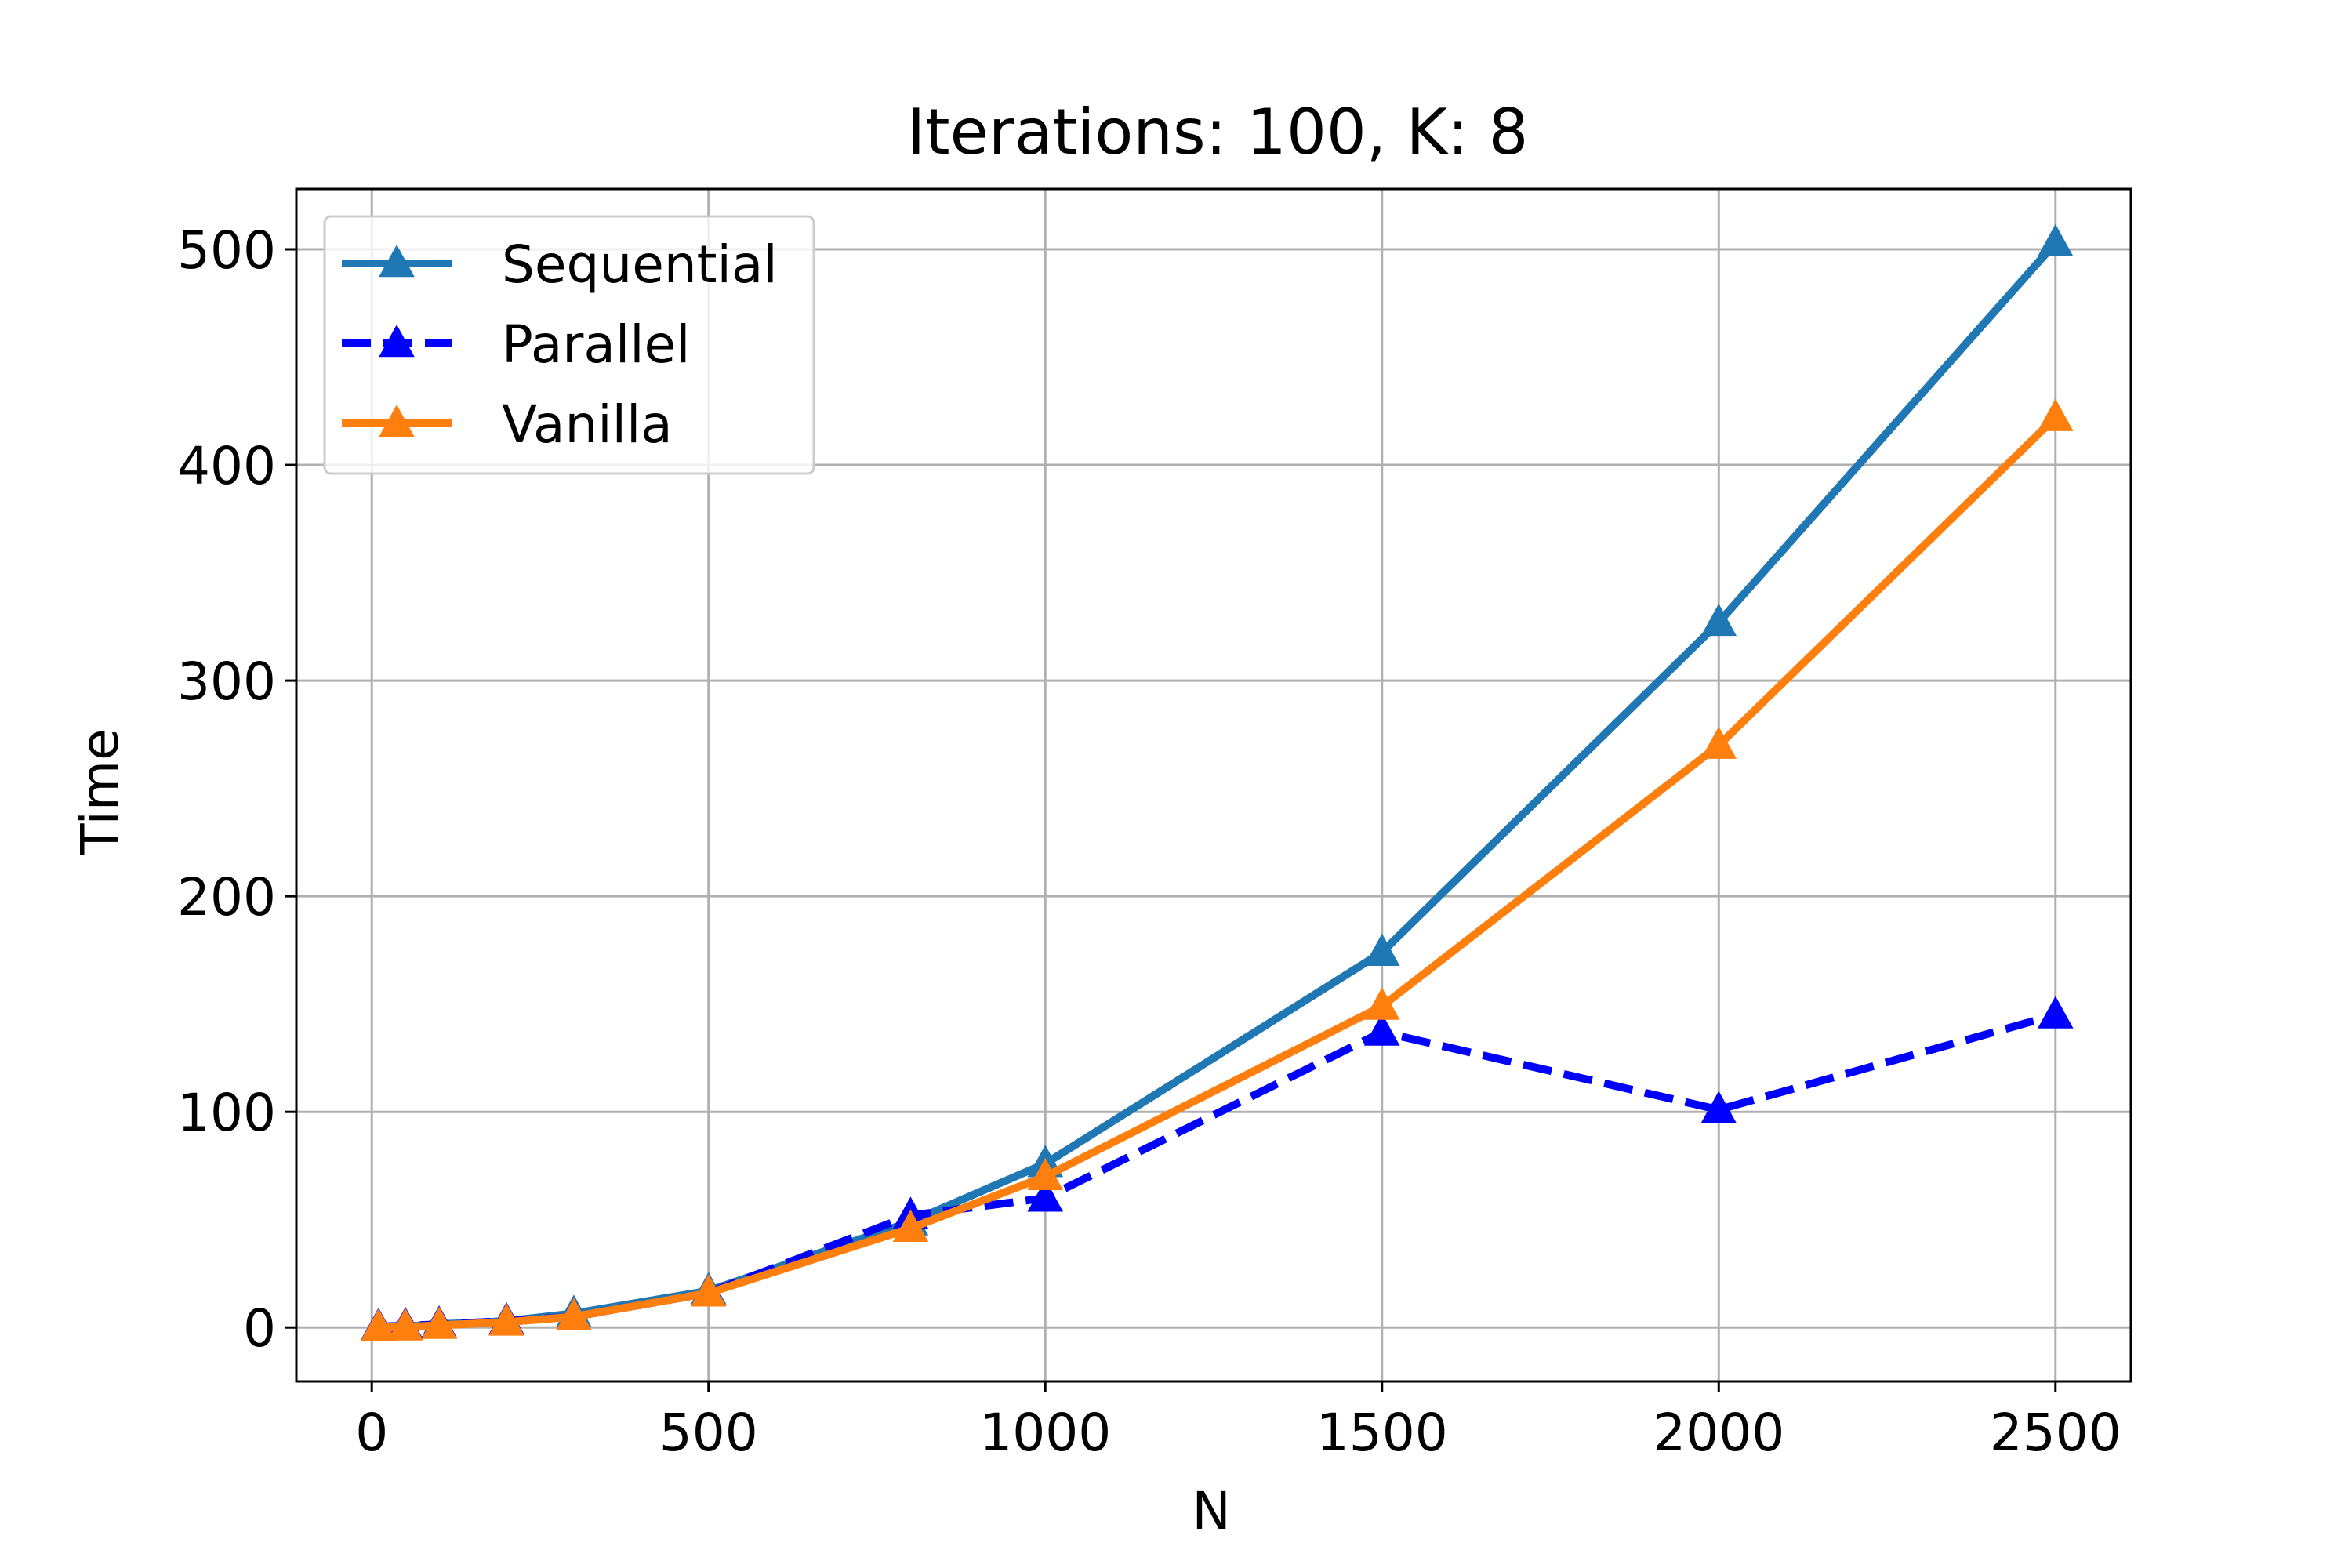  Describe the element at coordinates (640, 264) in the screenshot. I see `legend-label-sequential: Sequential` at that location.